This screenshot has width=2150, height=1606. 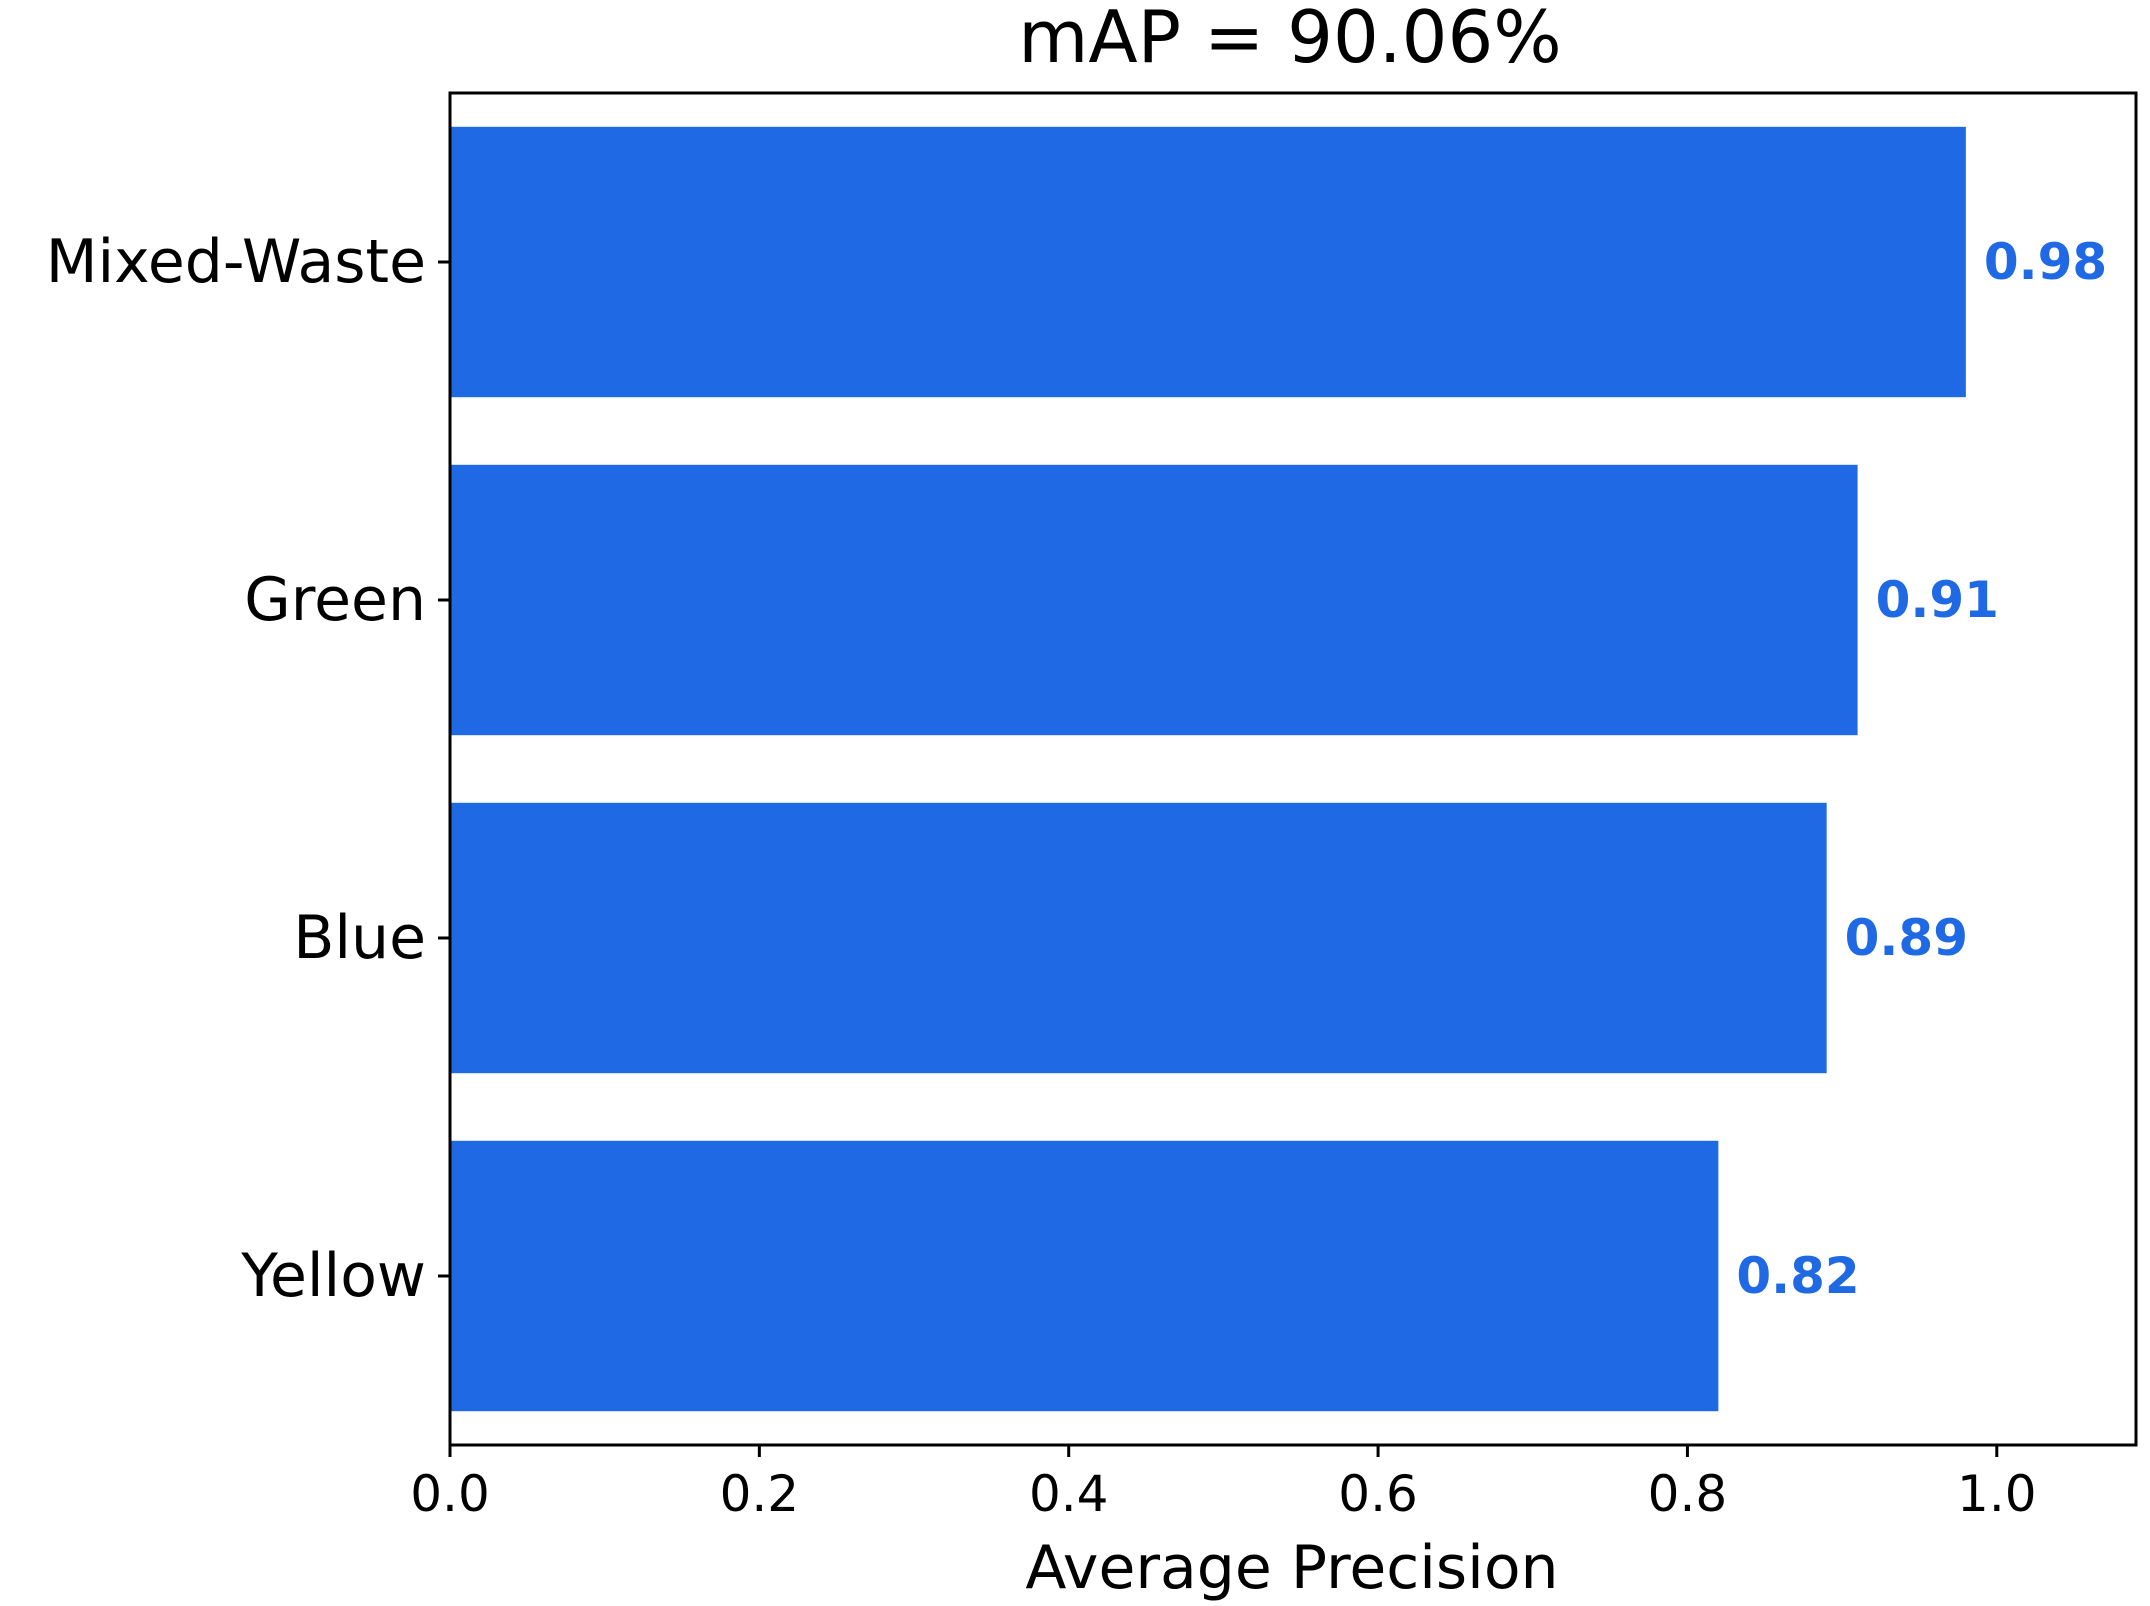 What do you see at coordinates (1208, 262) in the screenshot?
I see `bar-mixed-waste` at bounding box center [1208, 262].